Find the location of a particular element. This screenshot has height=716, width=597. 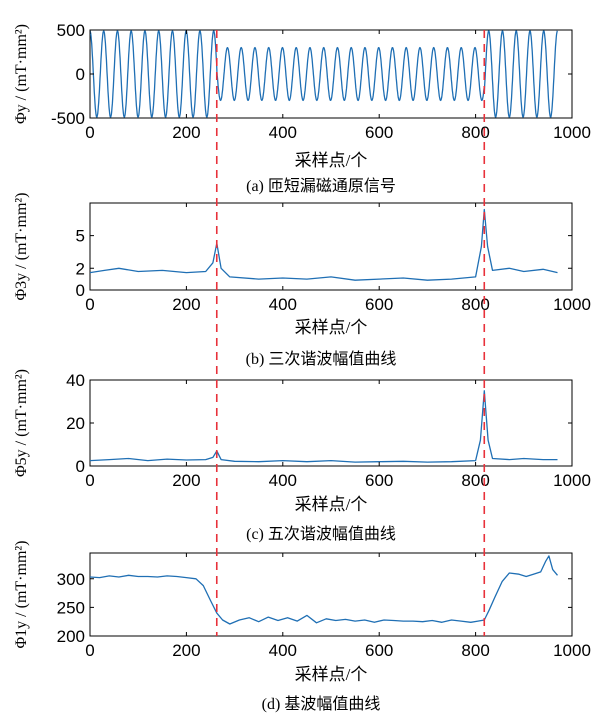

panel-caption: (c) 五次谐波幅值曲线 is located at coordinates (321, 534).